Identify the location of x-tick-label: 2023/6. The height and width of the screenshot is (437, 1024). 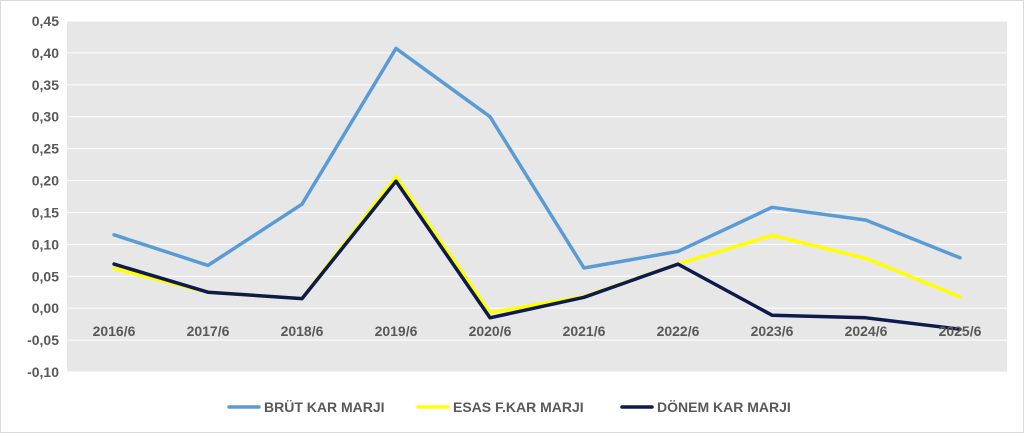
(772, 331).